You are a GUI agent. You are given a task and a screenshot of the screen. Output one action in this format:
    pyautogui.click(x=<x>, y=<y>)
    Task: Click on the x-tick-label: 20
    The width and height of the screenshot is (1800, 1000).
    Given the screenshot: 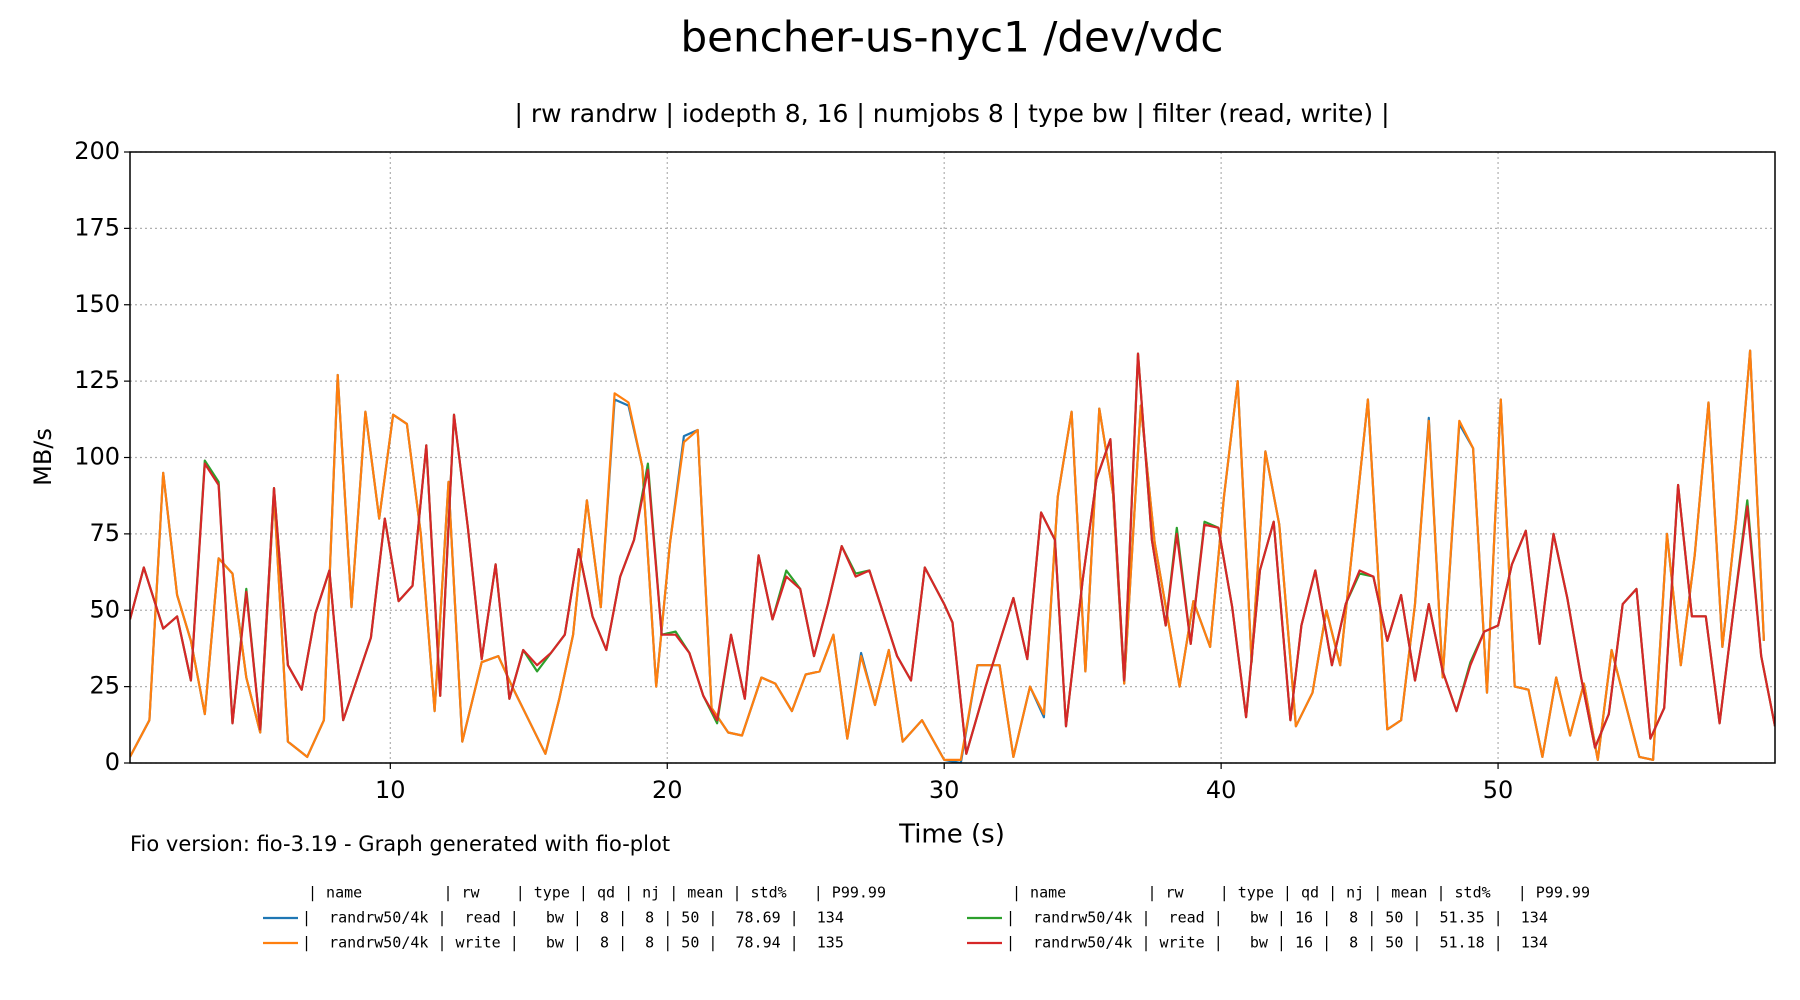 What is the action you would take?
    pyautogui.click(x=667, y=790)
    